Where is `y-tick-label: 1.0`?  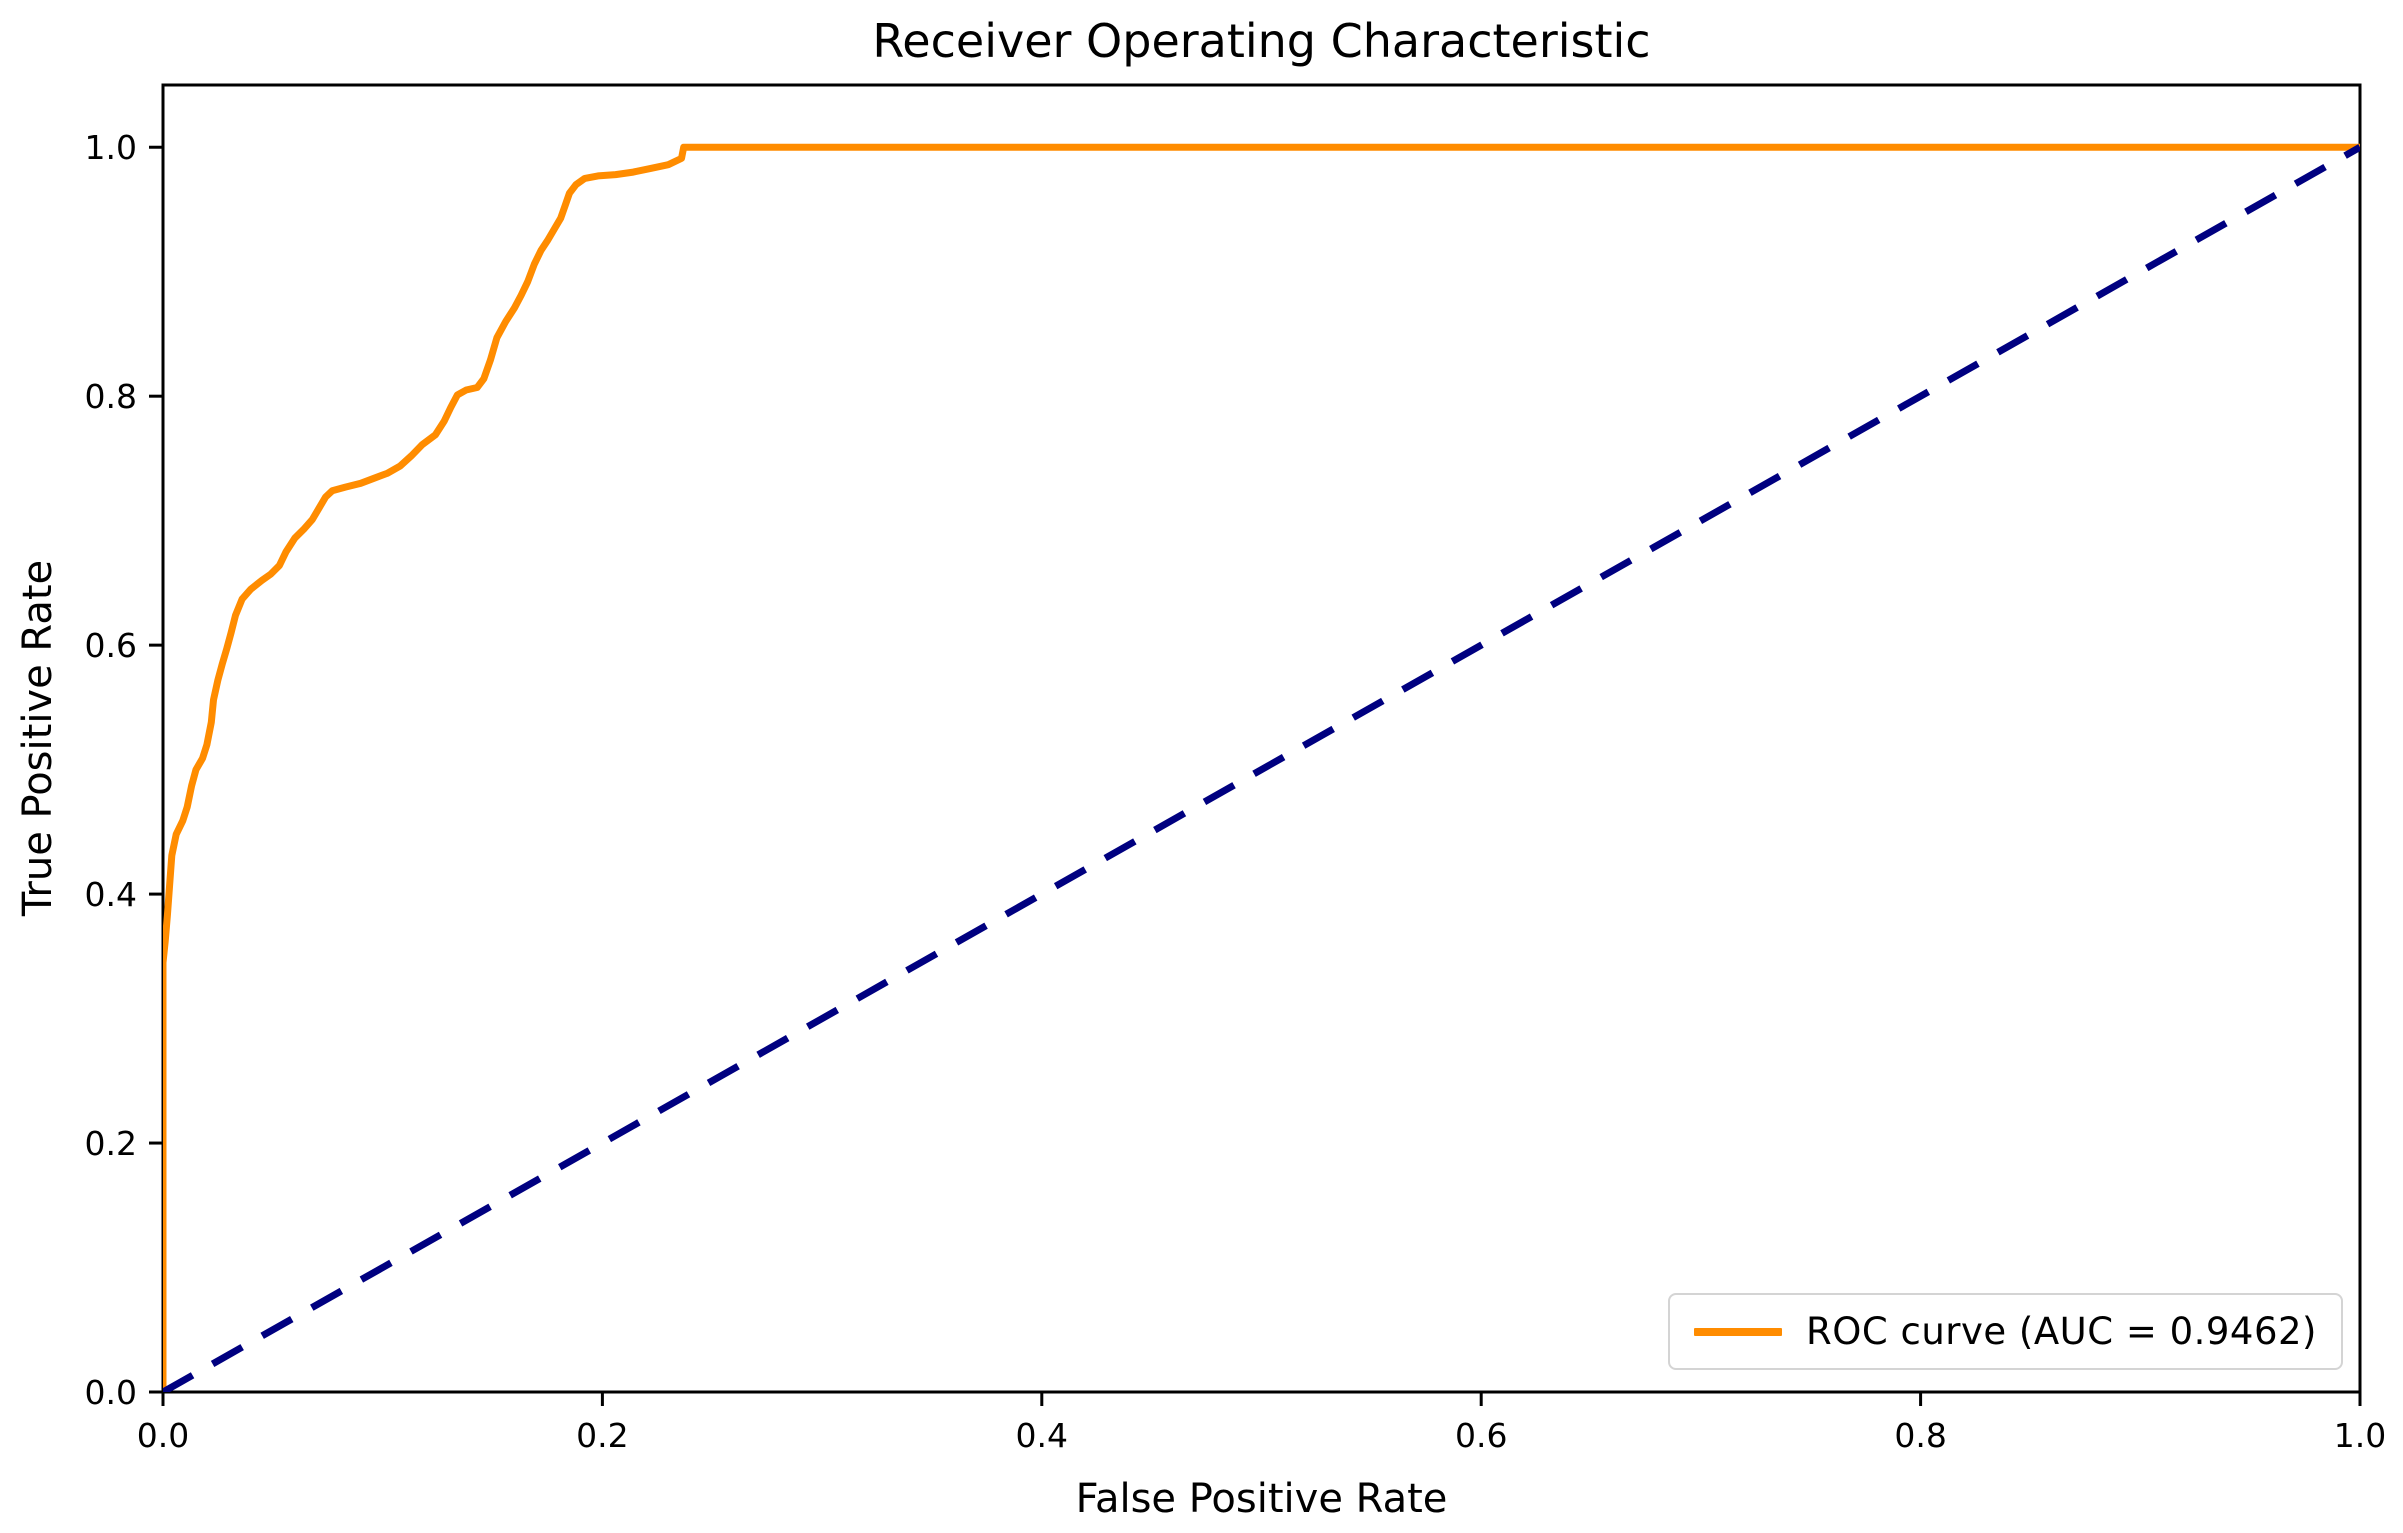
y-tick-label: 1.0 is located at coordinates (111, 147).